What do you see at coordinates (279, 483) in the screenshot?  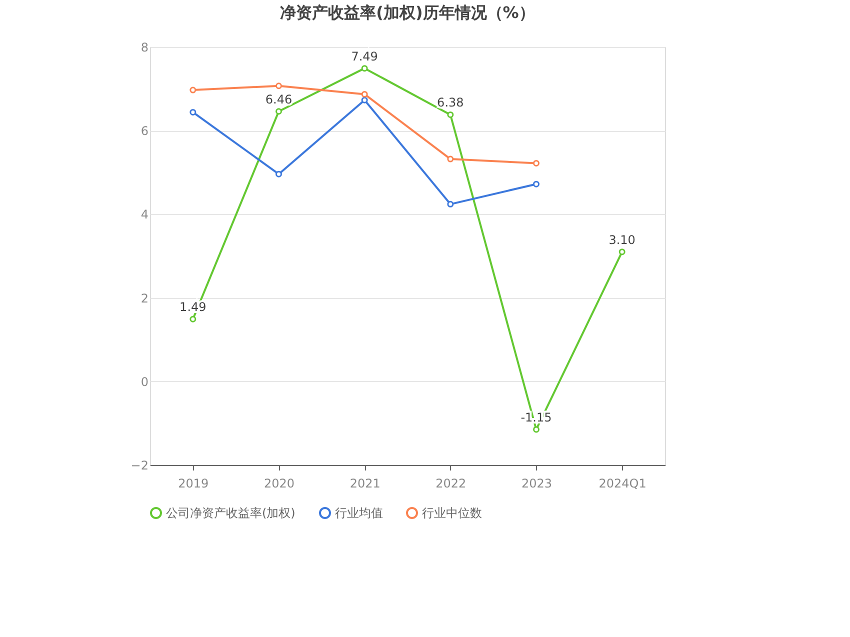 I see `x-tick-label: 2020` at bounding box center [279, 483].